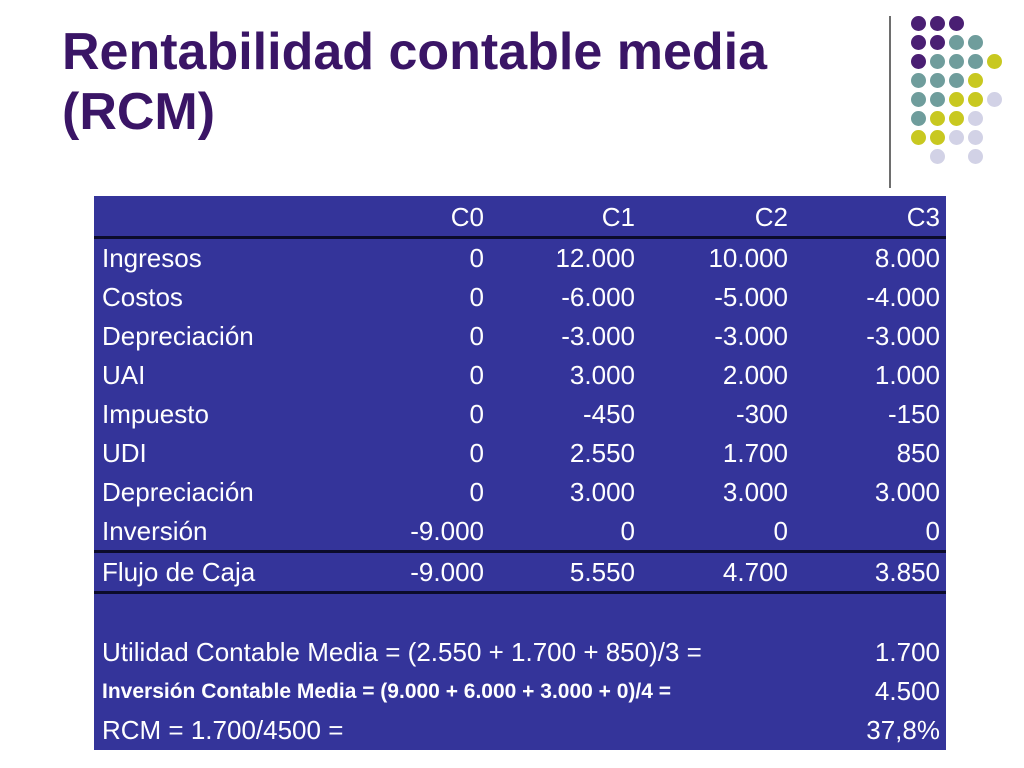 This screenshot has width=1024, height=768. I want to click on cell-c3: 1.000, so click(907, 375).